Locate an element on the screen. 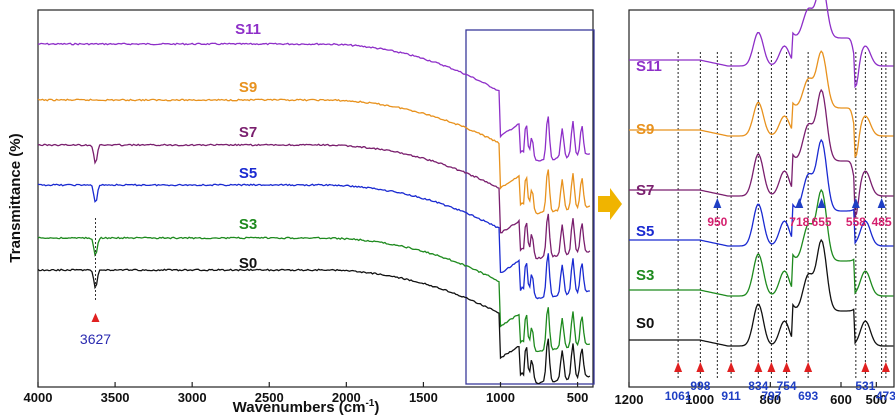  zoom-s7-peak-label-558: 558 is located at coordinates (856, 222).